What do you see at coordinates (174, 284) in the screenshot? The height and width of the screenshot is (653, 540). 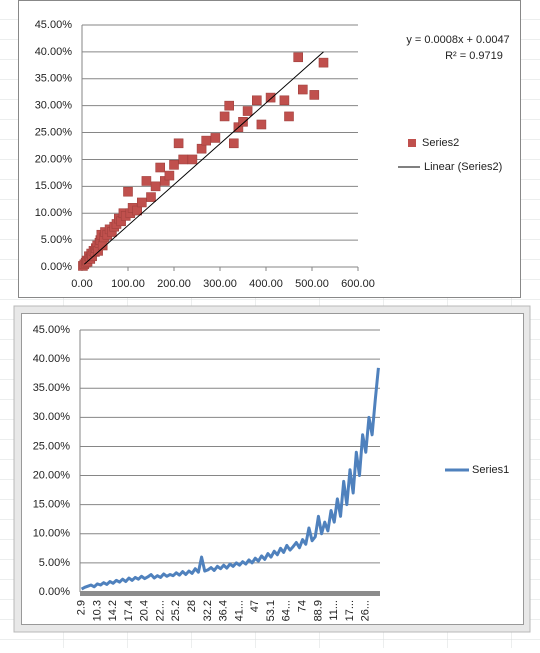 I see `x-tick-label: 200.00` at bounding box center [174, 284].